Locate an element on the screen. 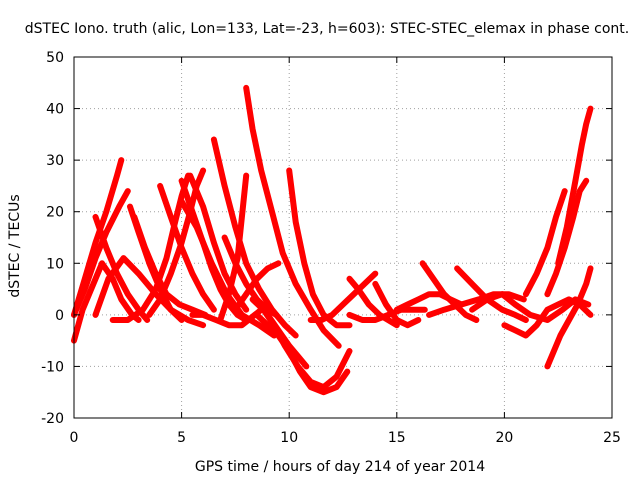 This screenshot has height=480, width=640. y-tick-label: 40 is located at coordinates (55, 110).